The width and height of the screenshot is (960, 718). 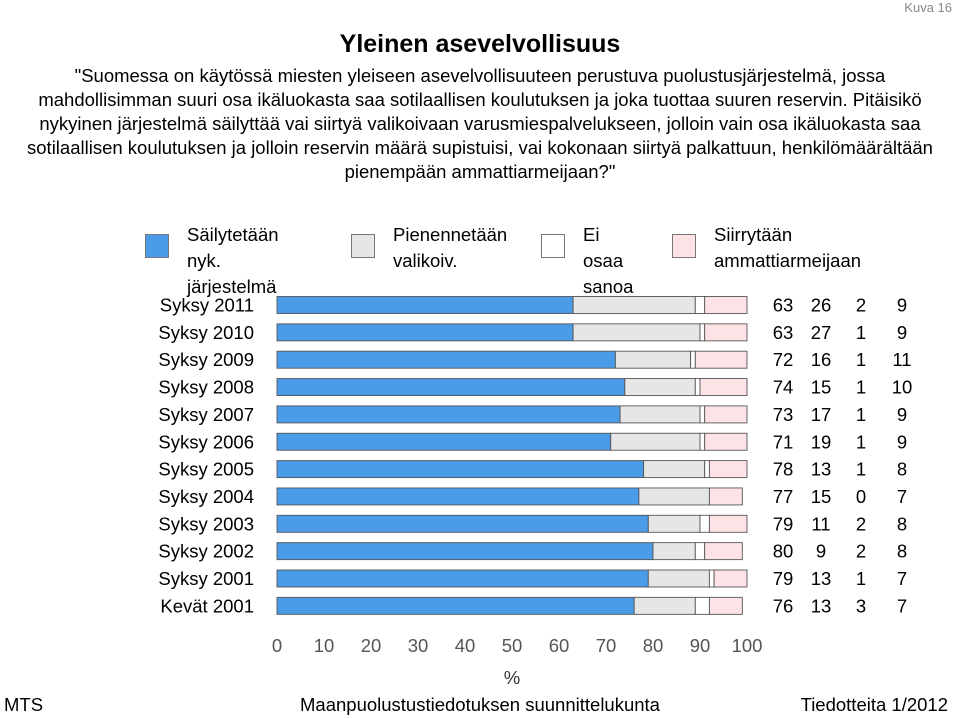 What do you see at coordinates (861, 605) in the screenshot?
I see `data-label-dont-know: 3` at bounding box center [861, 605].